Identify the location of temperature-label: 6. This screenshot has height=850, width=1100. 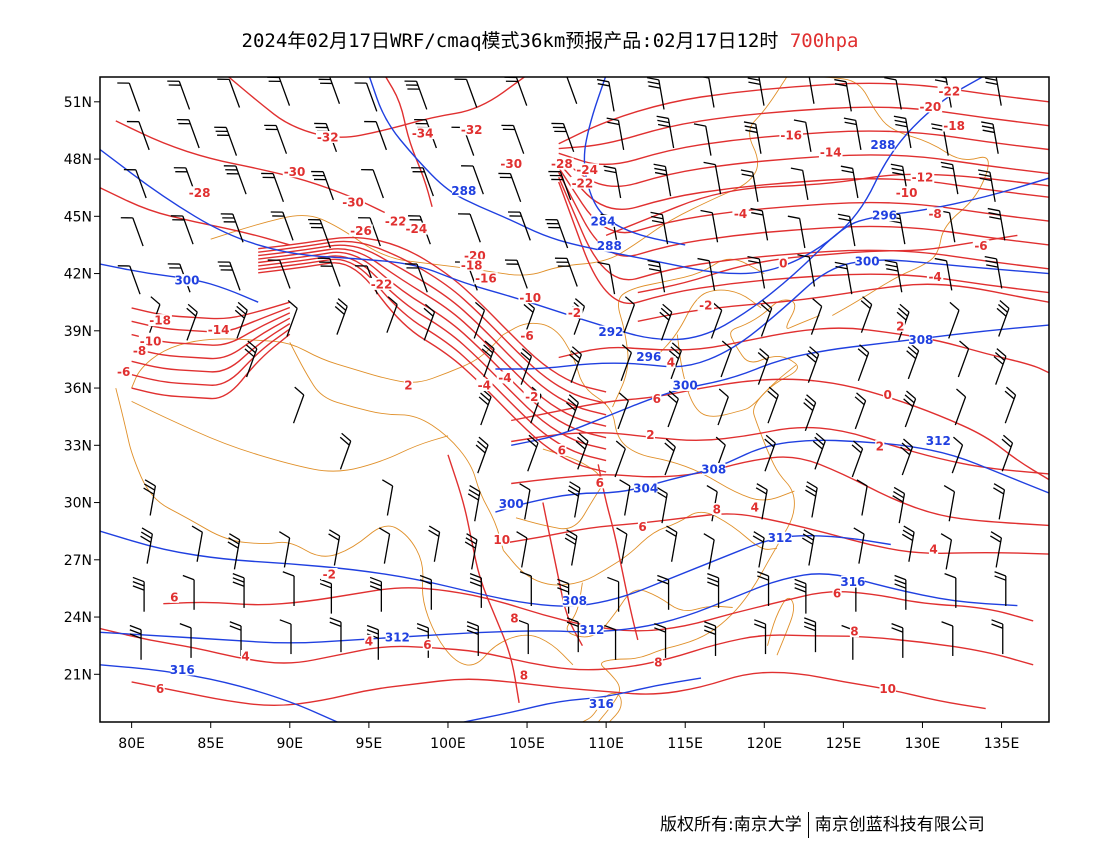
(837, 594).